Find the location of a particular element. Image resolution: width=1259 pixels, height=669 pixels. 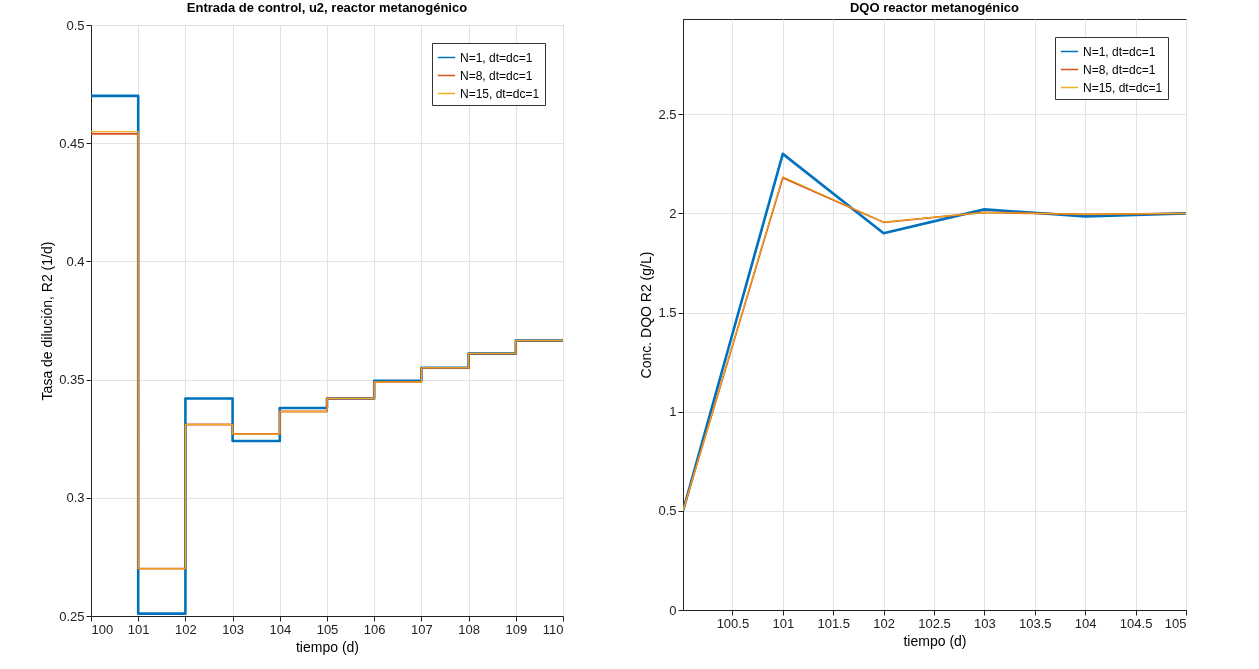

y-tick-label: 0.4 is located at coordinates (75, 261).